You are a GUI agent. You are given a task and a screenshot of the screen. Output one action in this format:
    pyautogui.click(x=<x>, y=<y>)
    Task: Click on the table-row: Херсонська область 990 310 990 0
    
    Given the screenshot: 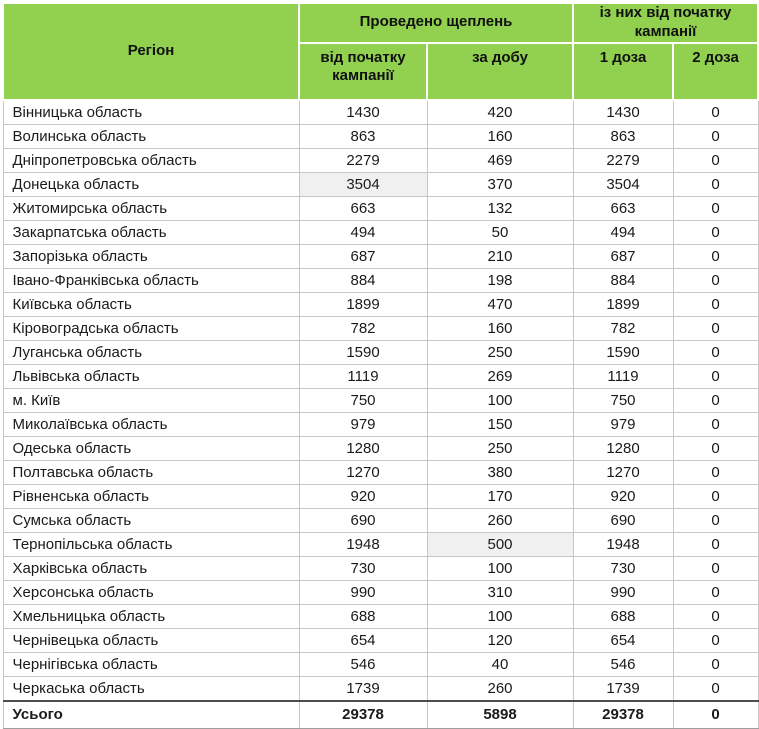 What is the action you would take?
    pyautogui.click(x=380, y=592)
    